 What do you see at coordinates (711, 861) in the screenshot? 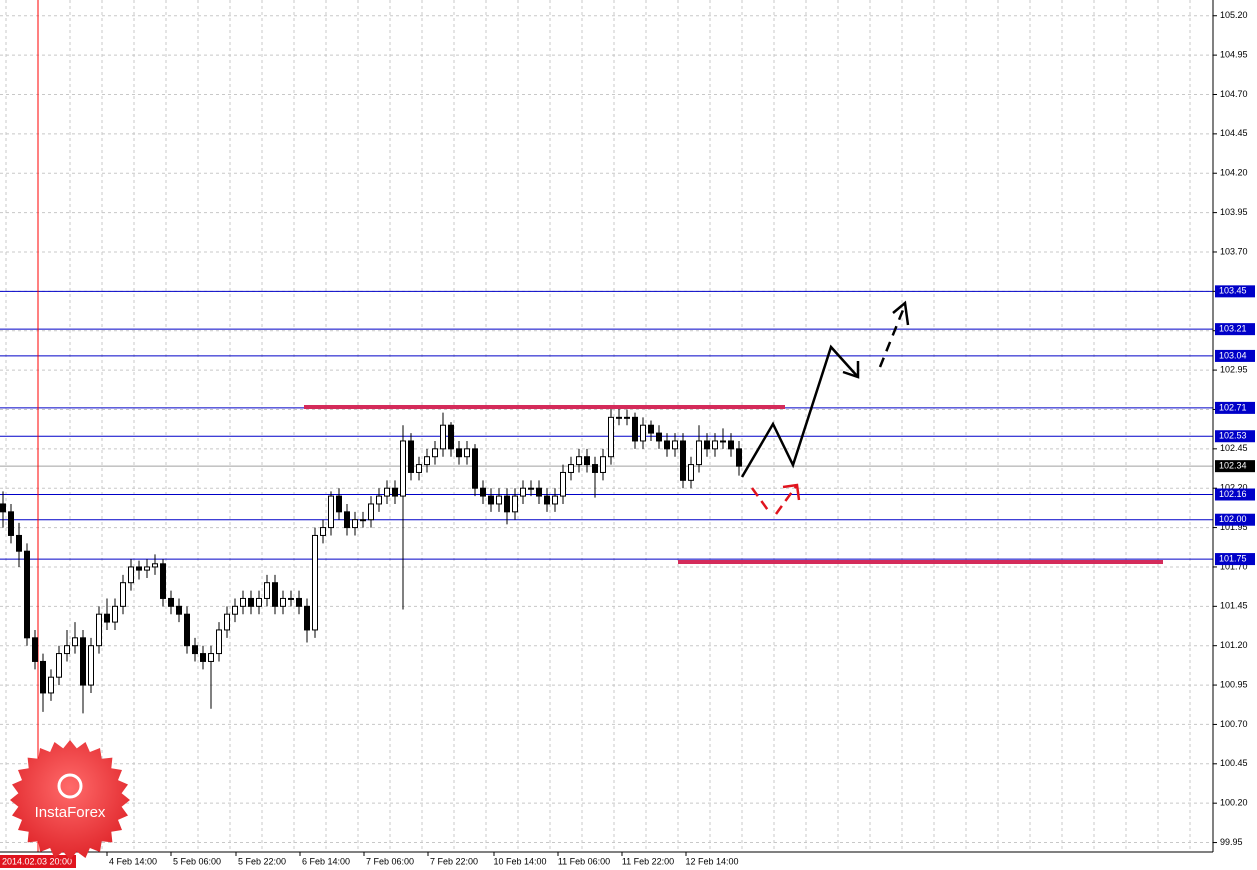
I see `x-tick-label: 12 Feb 14:00` at bounding box center [711, 861].